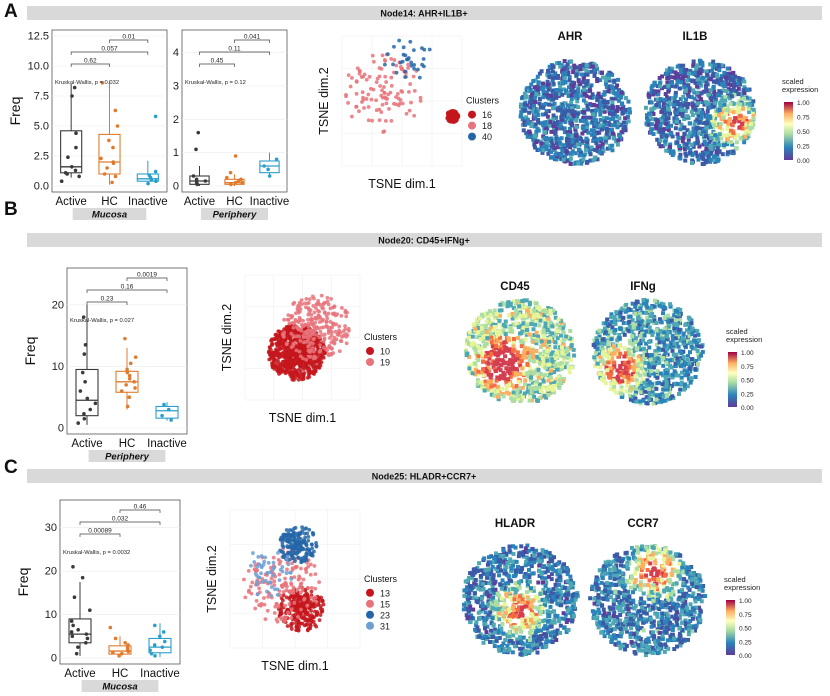 The height and width of the screenshot is (696, 830). What do you see at coordinates (252, 37) in the screenshot?
I see `comparison-p-value: 0.041` at bounding box center [252, 37].